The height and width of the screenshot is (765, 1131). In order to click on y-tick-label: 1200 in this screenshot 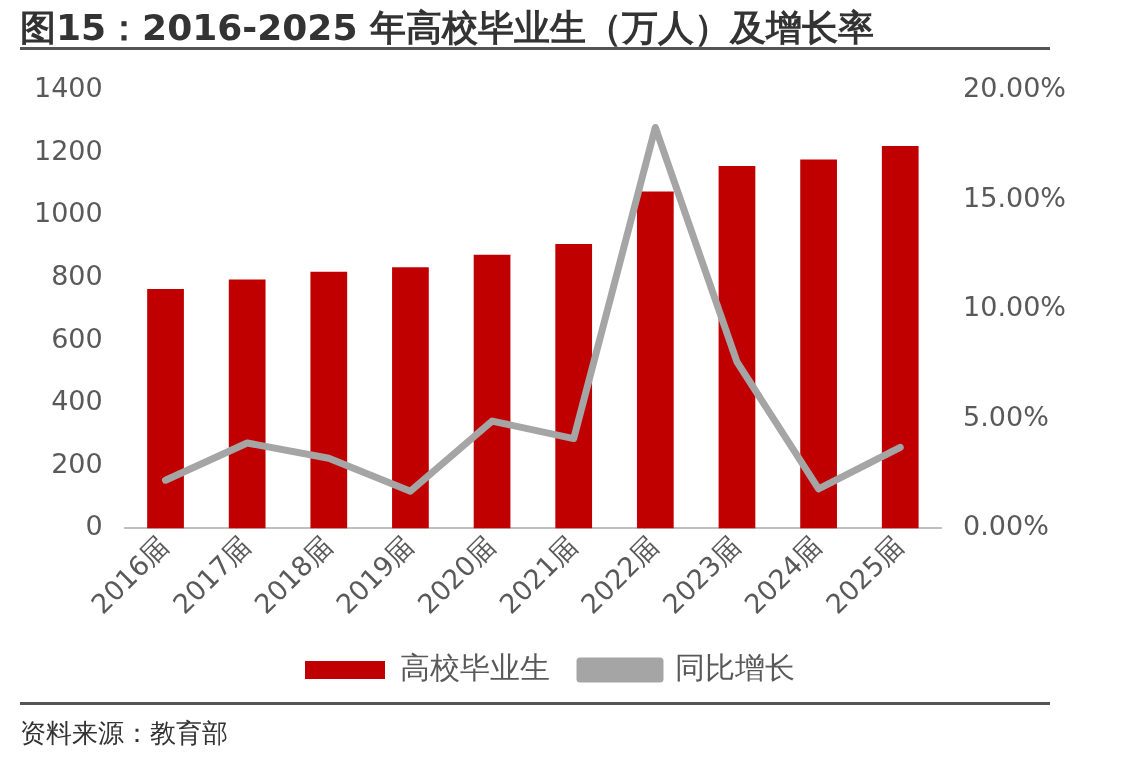, I will do `click(68, 150)`.